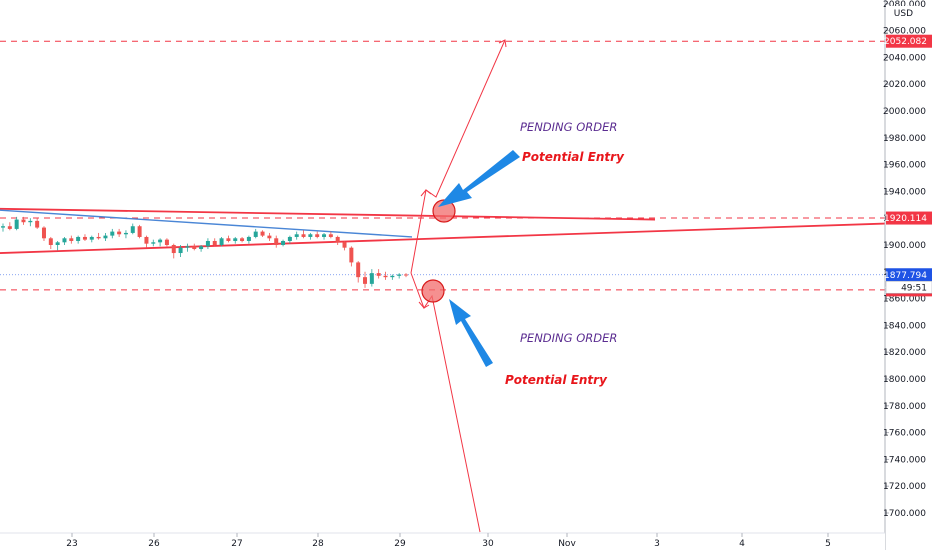 This screenshot has height=550, width=932. I want to click on lower-entry-marker, so click(433, 291).